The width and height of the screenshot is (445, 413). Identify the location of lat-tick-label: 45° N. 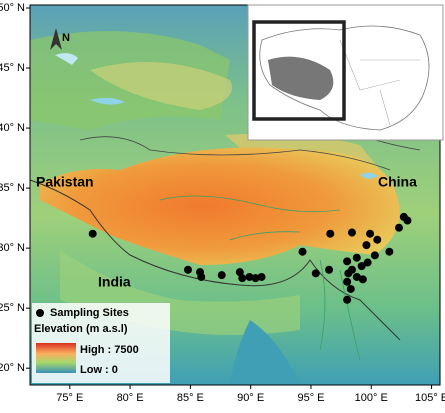
(12, 68).